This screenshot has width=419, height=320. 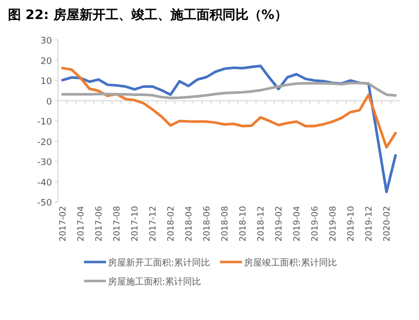 I want to click on y-tick-label: 30, so click(x=46, y=41).